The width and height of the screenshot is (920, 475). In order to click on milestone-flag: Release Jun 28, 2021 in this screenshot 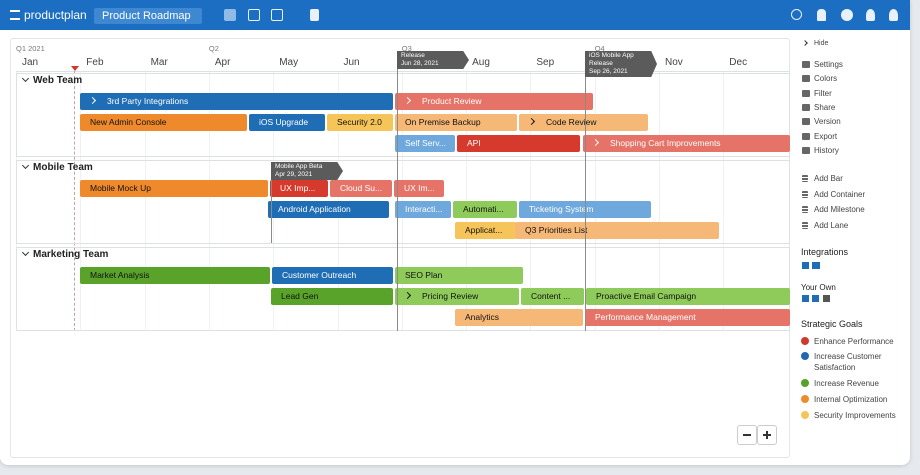, I will do `click(433, 60)`.